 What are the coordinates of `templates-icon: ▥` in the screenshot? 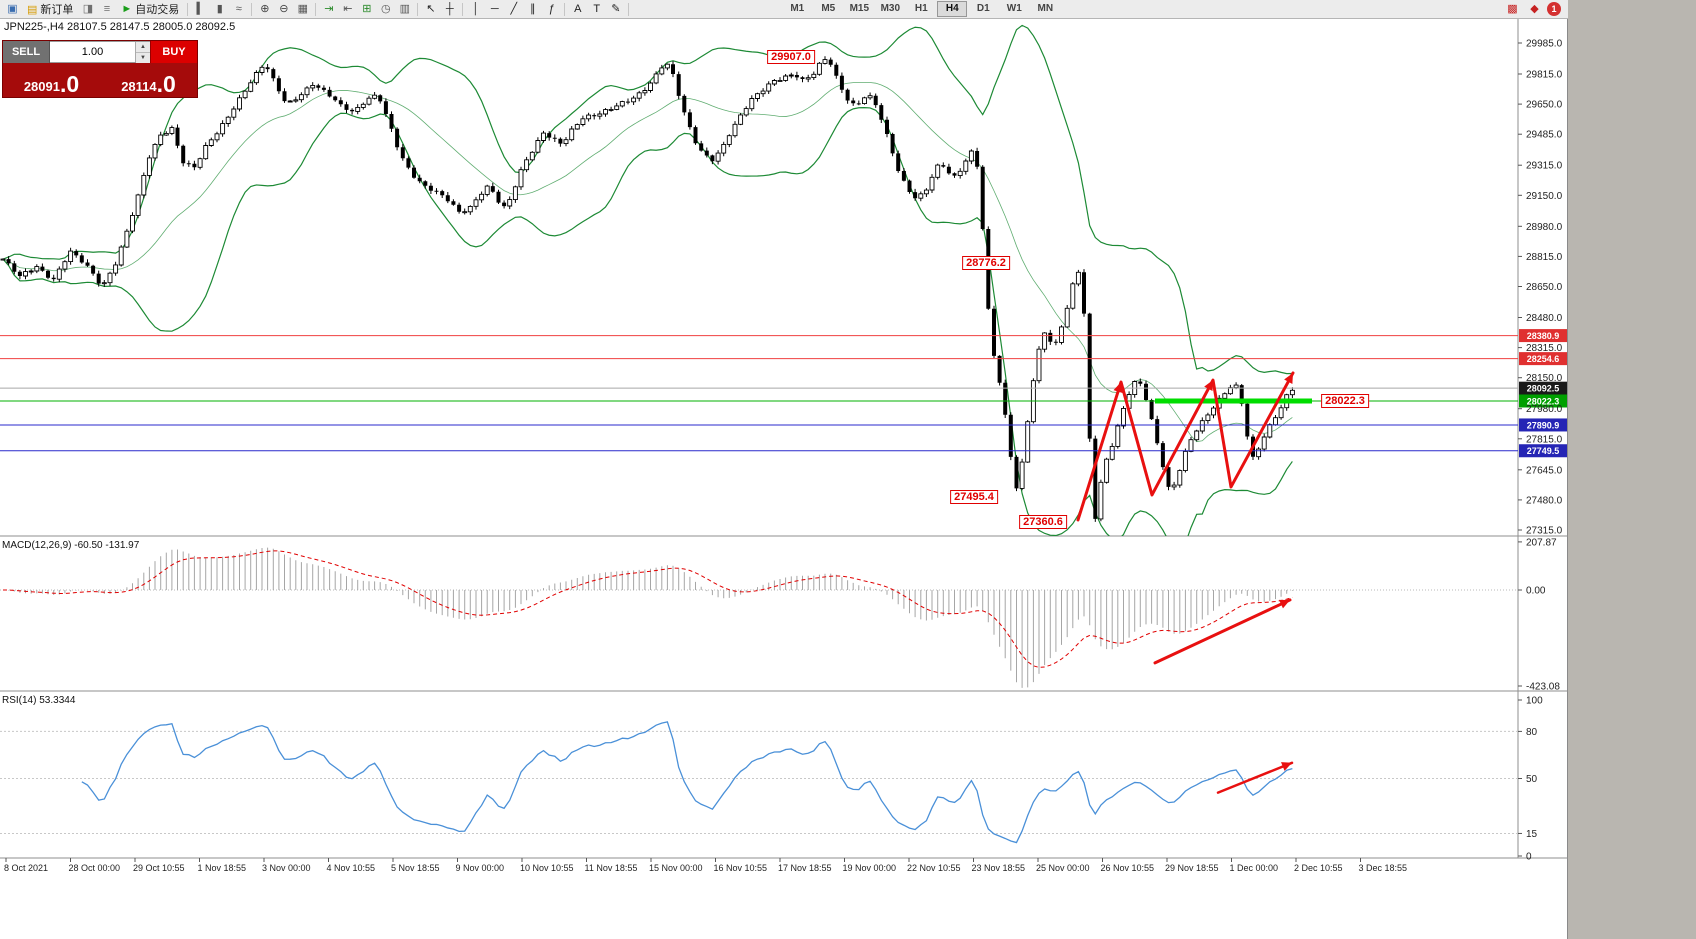 It's located at (404, 9).